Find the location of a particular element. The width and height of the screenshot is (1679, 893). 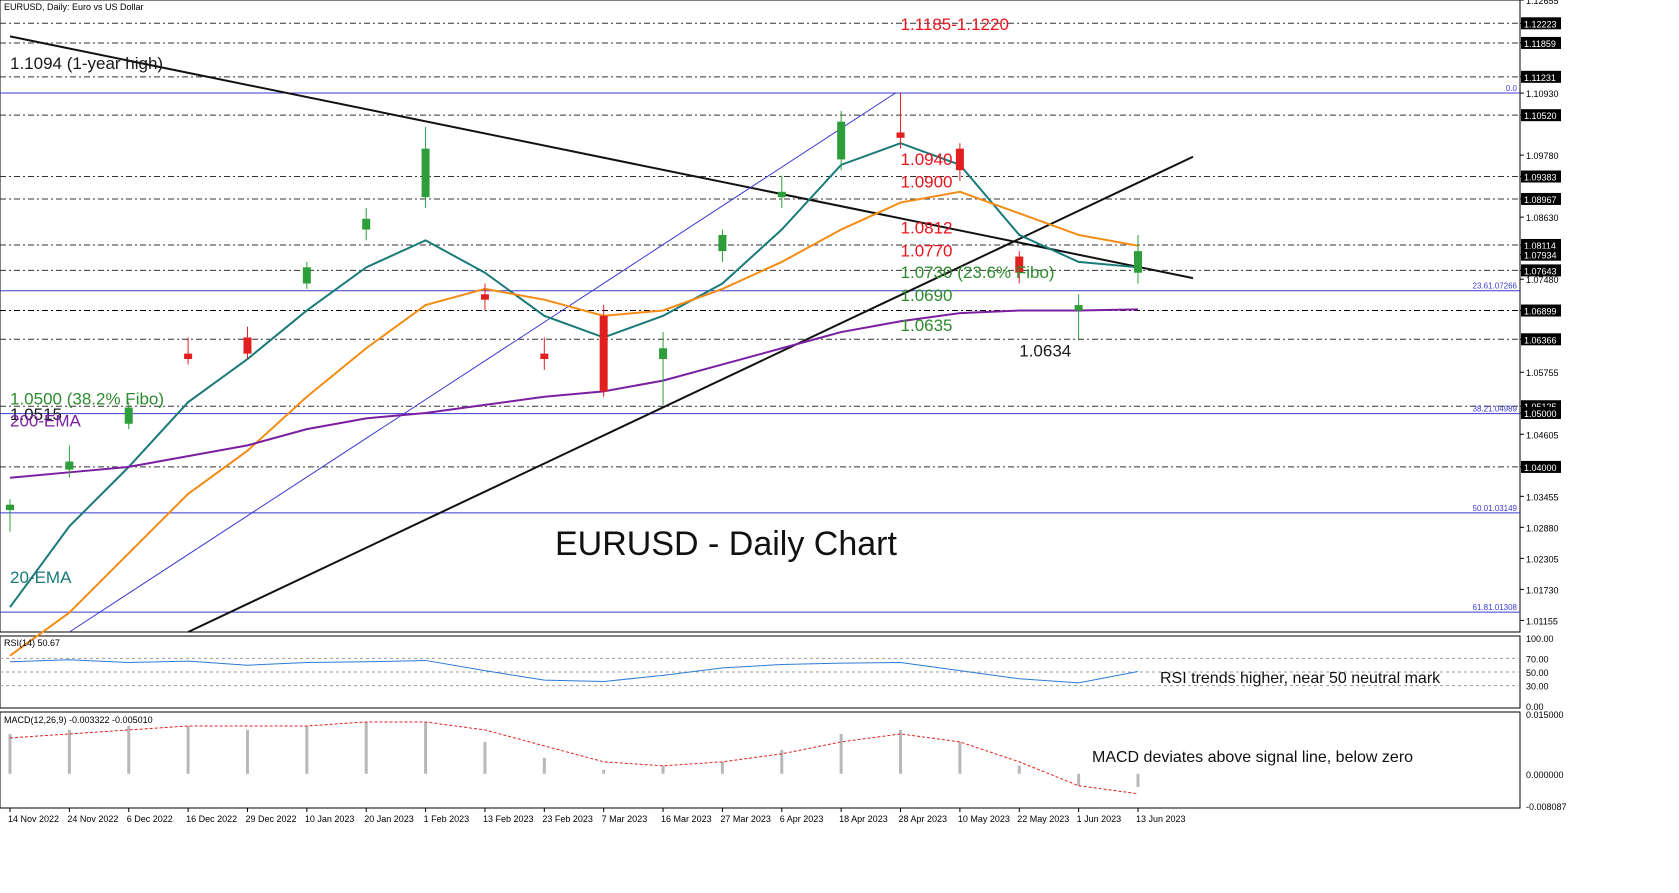

date-tick-label: 28 Apr 2023 is located at coordinates (923, 819).